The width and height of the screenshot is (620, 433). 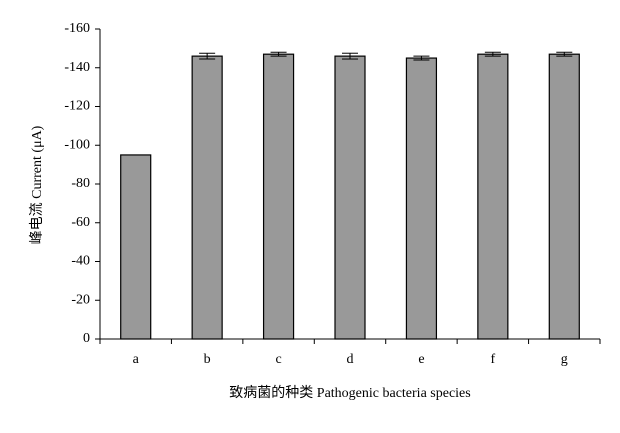 What do you see at coordinates (37, 184) in the screenshot?
I see `y-axis-title: 峰电流 Current (μA)` at bounding box center [37, 184].